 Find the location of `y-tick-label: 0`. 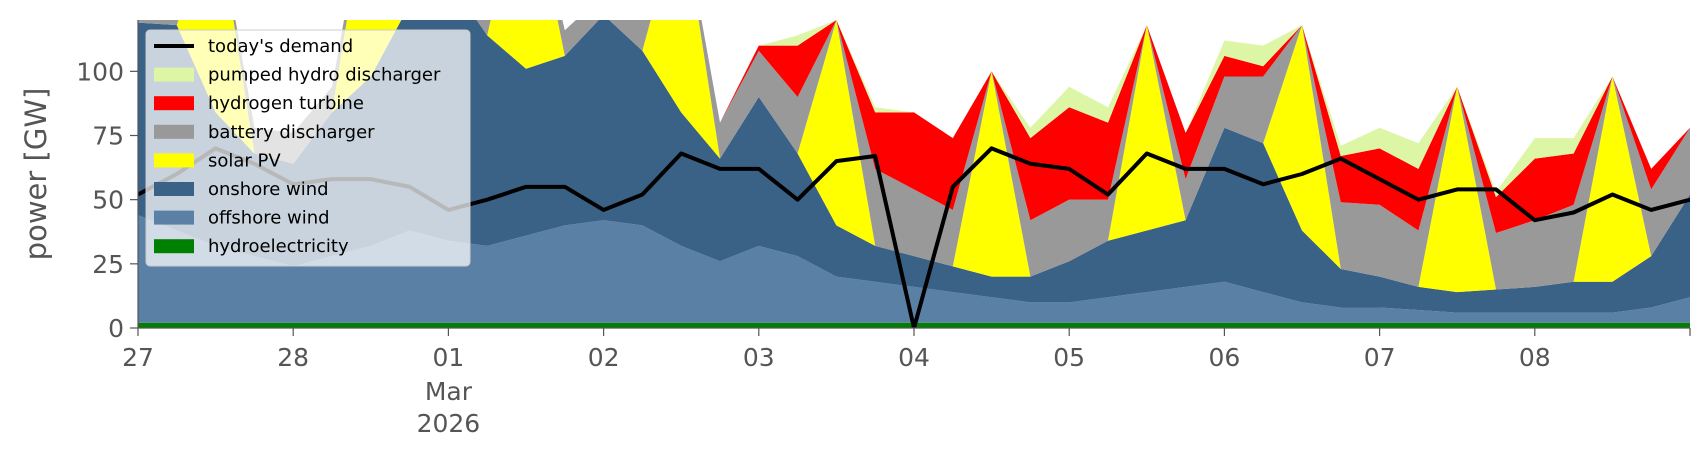

y-tick-label: 0 is located at coordinates (116, 328).